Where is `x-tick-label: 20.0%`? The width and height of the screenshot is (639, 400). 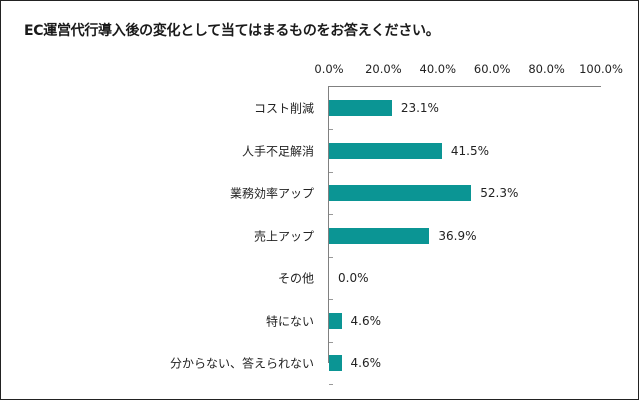
x-tick-label: 20.0% is located at coordinates (383, 69).